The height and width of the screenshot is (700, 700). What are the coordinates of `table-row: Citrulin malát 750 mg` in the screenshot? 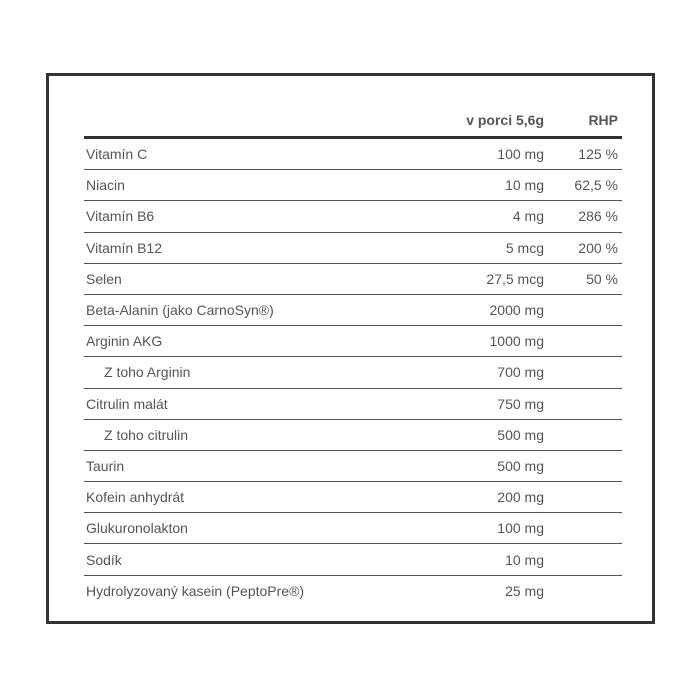 It's located at (353, 404).